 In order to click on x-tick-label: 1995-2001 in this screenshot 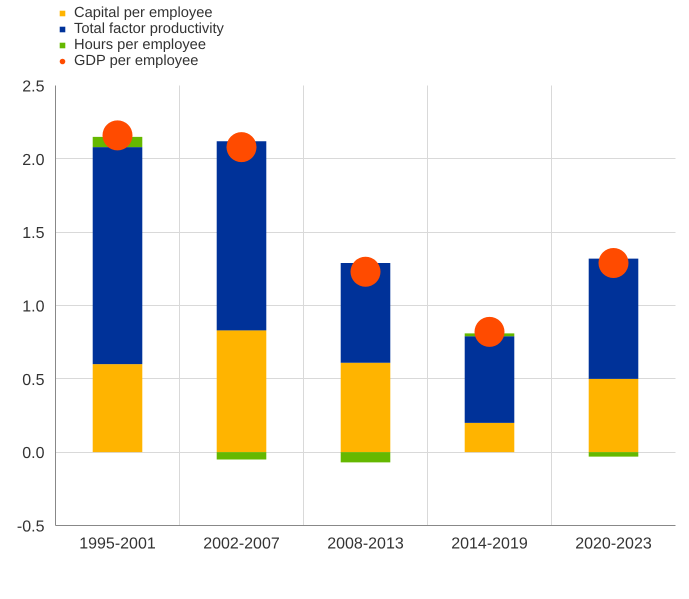, I will do `click(117, 544)`.